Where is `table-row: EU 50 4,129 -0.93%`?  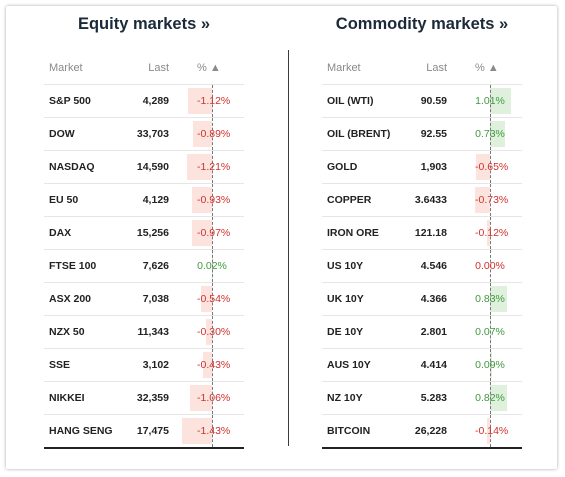 table-row: EU 50 4,129 -0.93% is located at coordinates (144, 200).